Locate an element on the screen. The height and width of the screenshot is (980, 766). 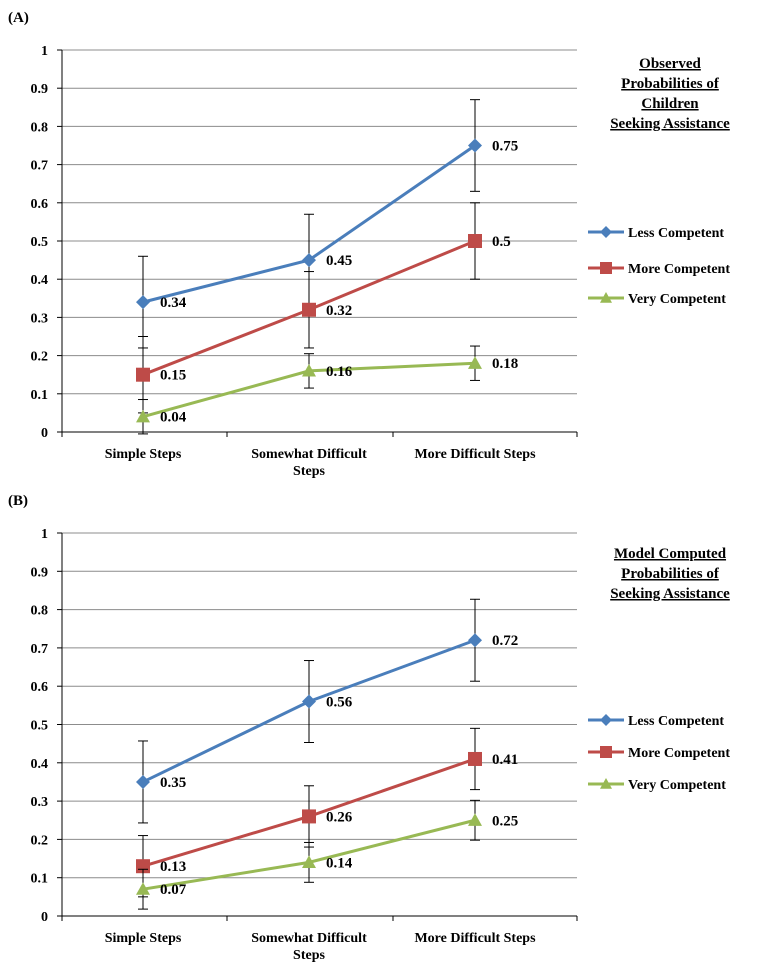
series-very-competent: 0.04 0.16 0.18 is located at coordinates (327, 390).